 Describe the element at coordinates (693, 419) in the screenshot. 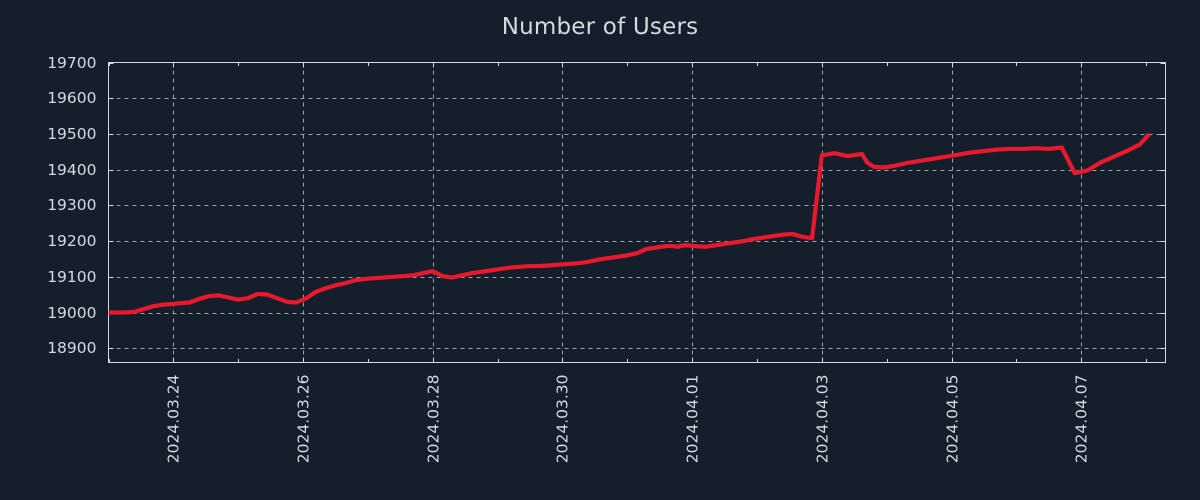

I see `x-tick-label: 2024.04.01` at that location.